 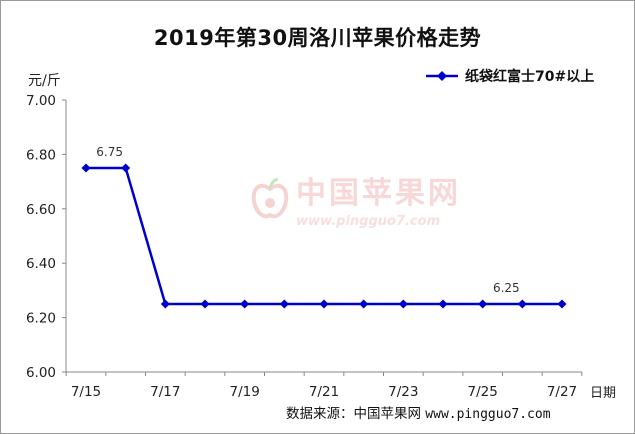 What do you see at coordinates (41, 101) in the screenshot?
I see `y-tick-label: 7.00` at bounding box center [41, 101].